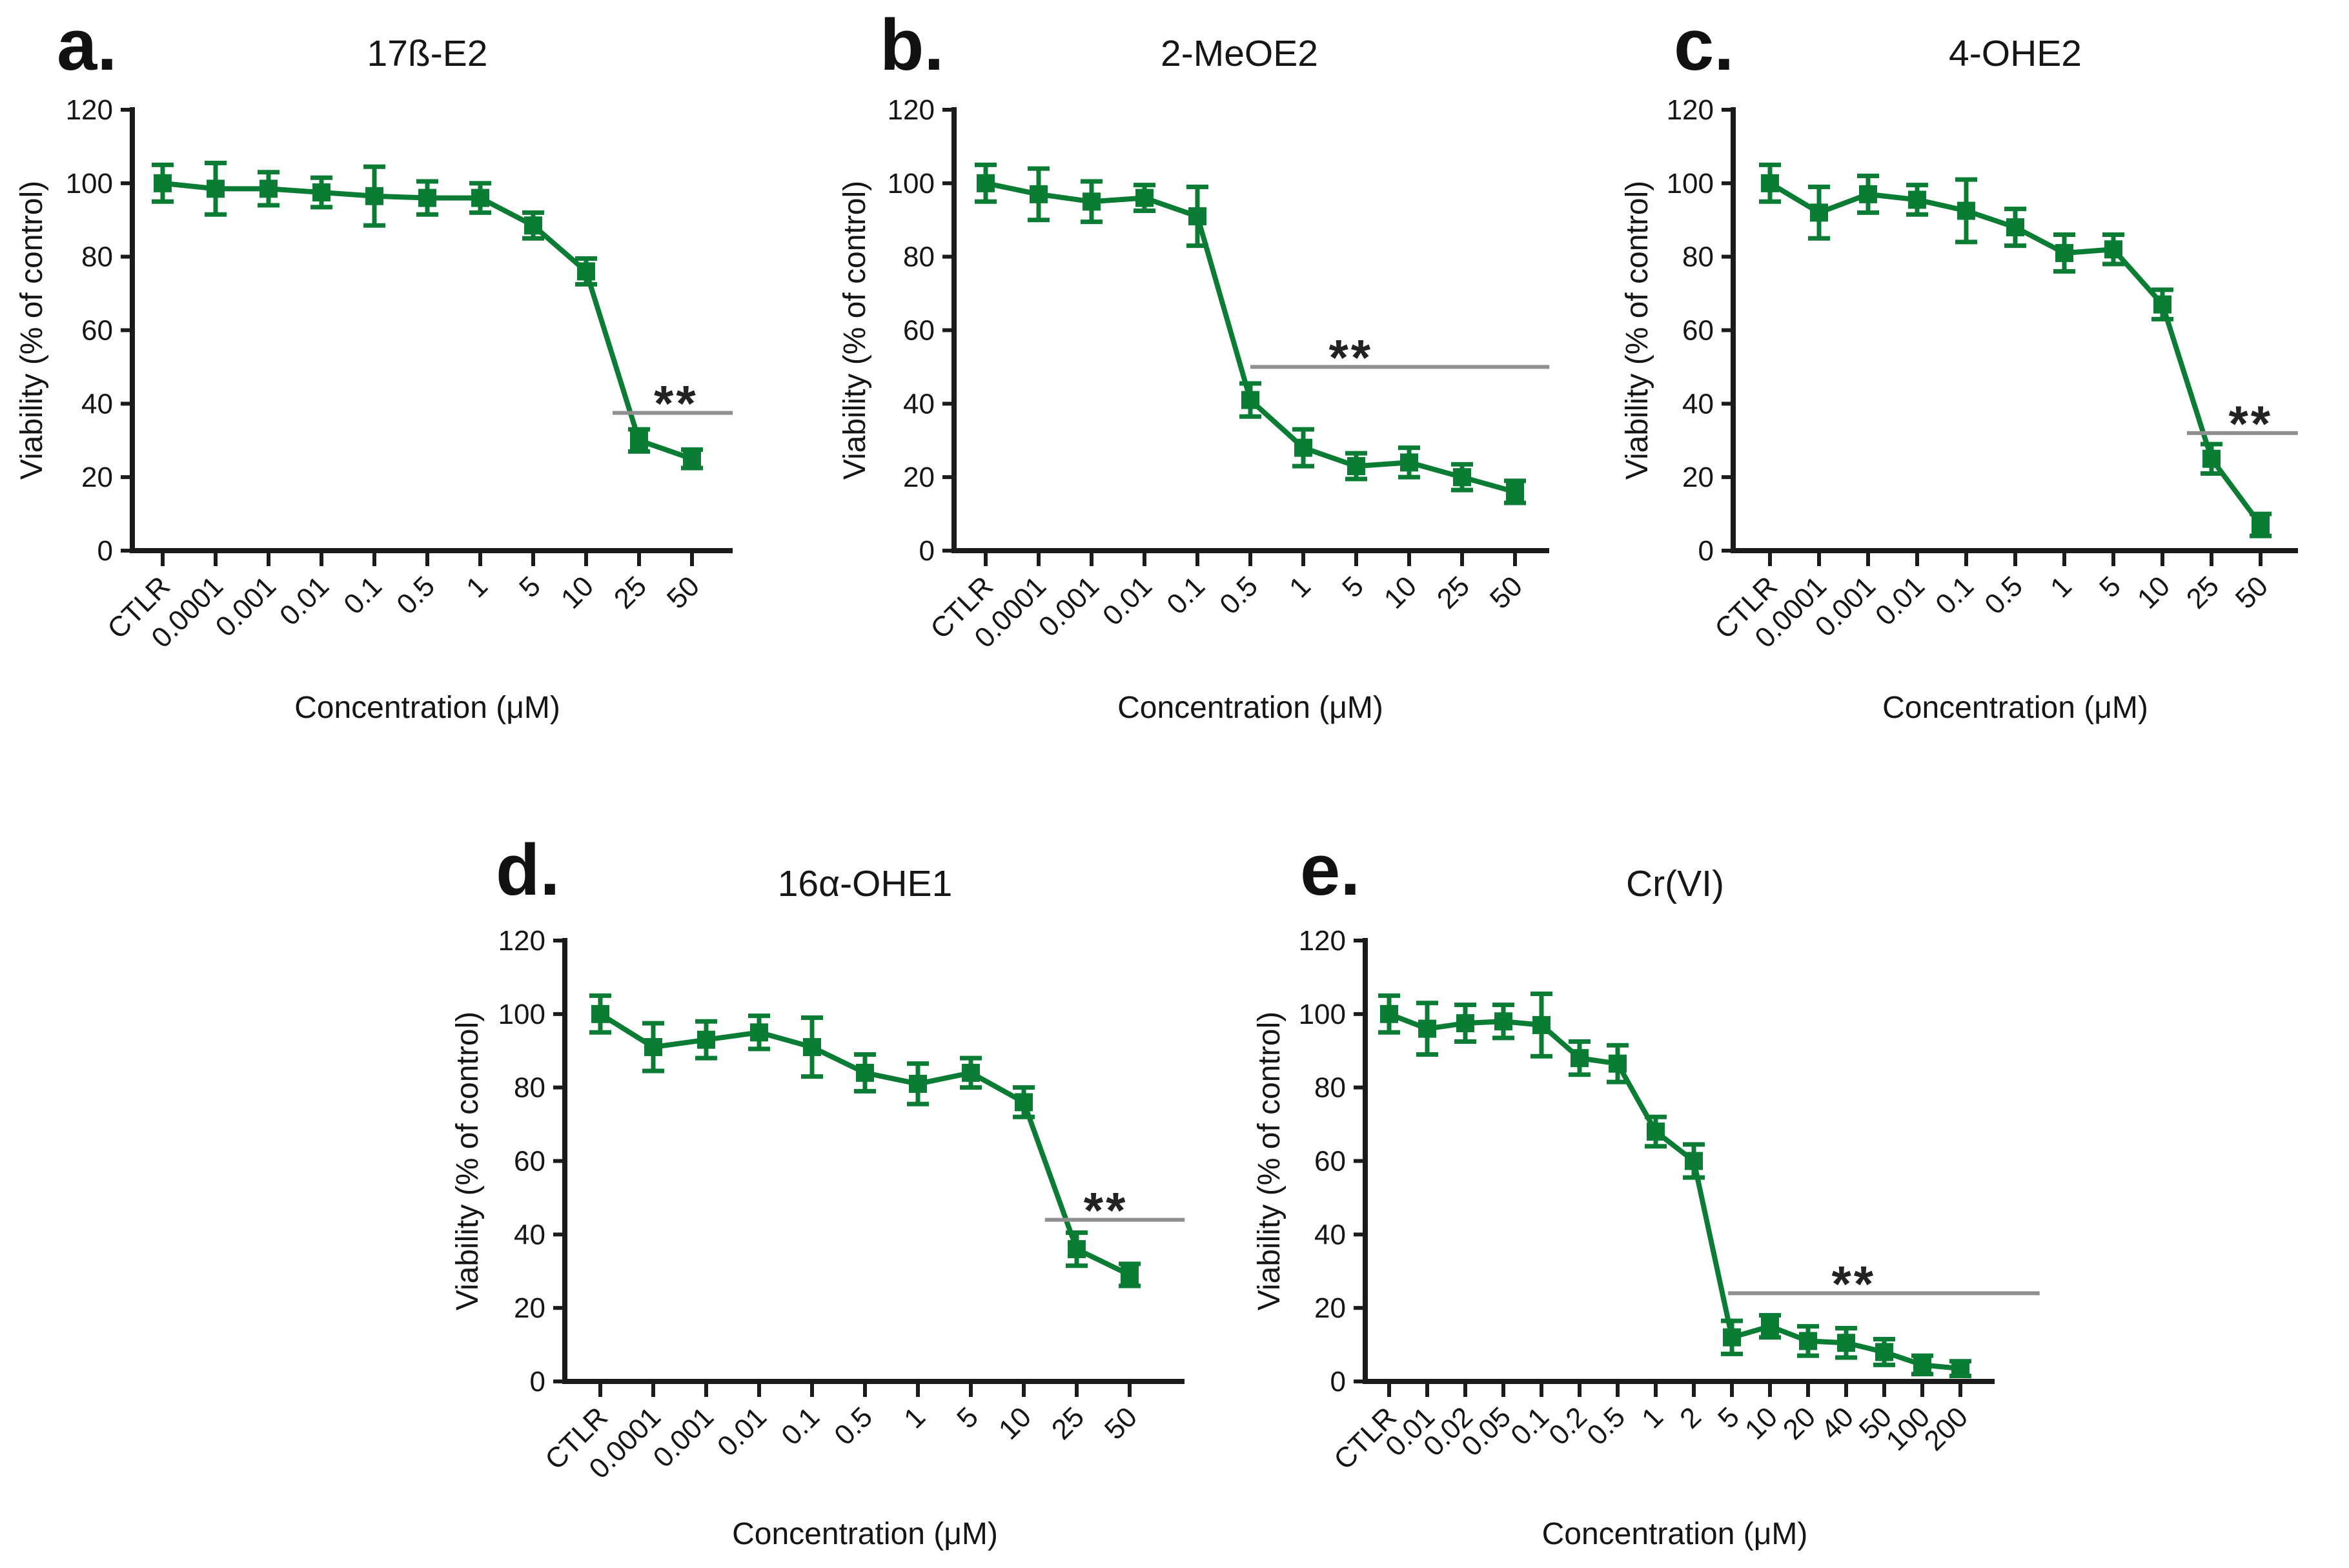  I want to click on x-tick-label: 0.001, so click(1069, 606).